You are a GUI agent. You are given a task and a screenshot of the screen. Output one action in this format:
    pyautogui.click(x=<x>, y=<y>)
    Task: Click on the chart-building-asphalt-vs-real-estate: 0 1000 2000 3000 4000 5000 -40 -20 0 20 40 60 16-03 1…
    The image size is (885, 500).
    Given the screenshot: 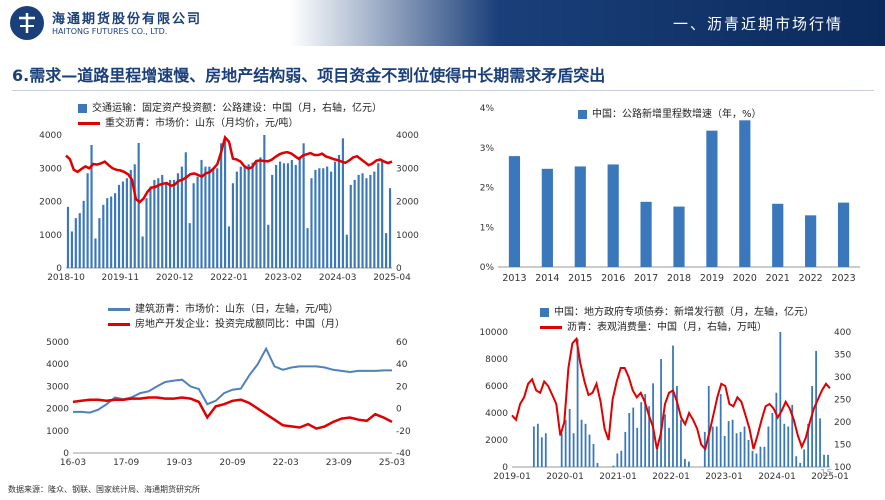 What is the action you would take?
    pyautogui.click(x=228, y=403)
    